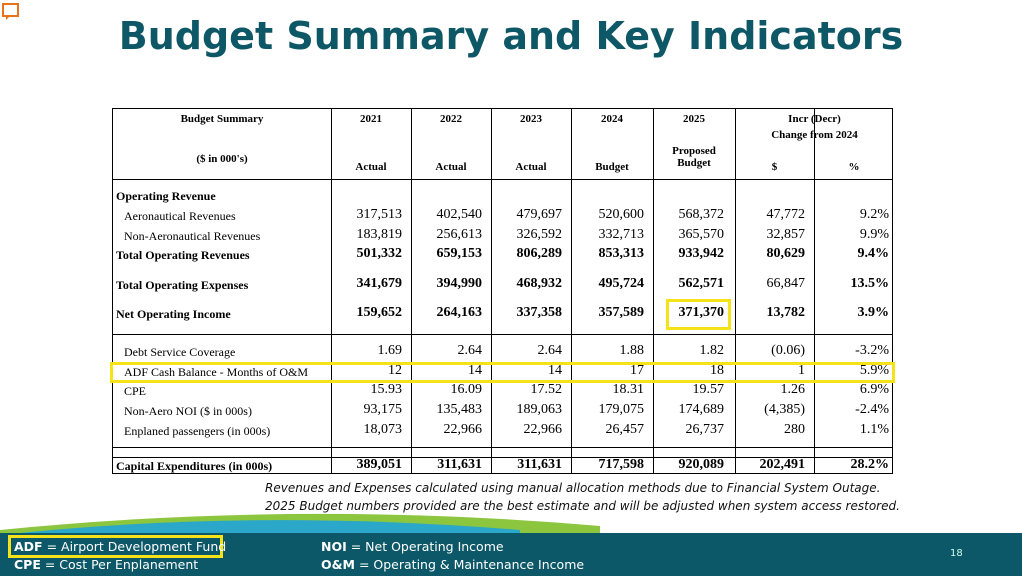 Image resolution: width=1022 pixels, height=576 pixels. What do you see at coordinates (632, 350) in the screenshot?
I see `cell-value: 1.88` at bounding box center [632, 350].